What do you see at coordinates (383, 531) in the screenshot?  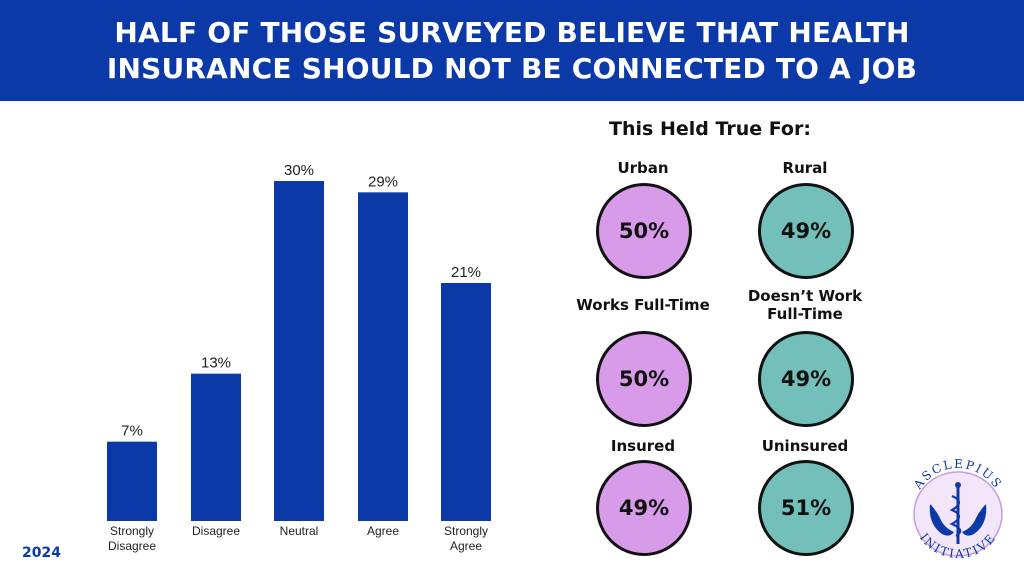 I see `category-label-3-0: Agree` at bounding box center [383, 531].